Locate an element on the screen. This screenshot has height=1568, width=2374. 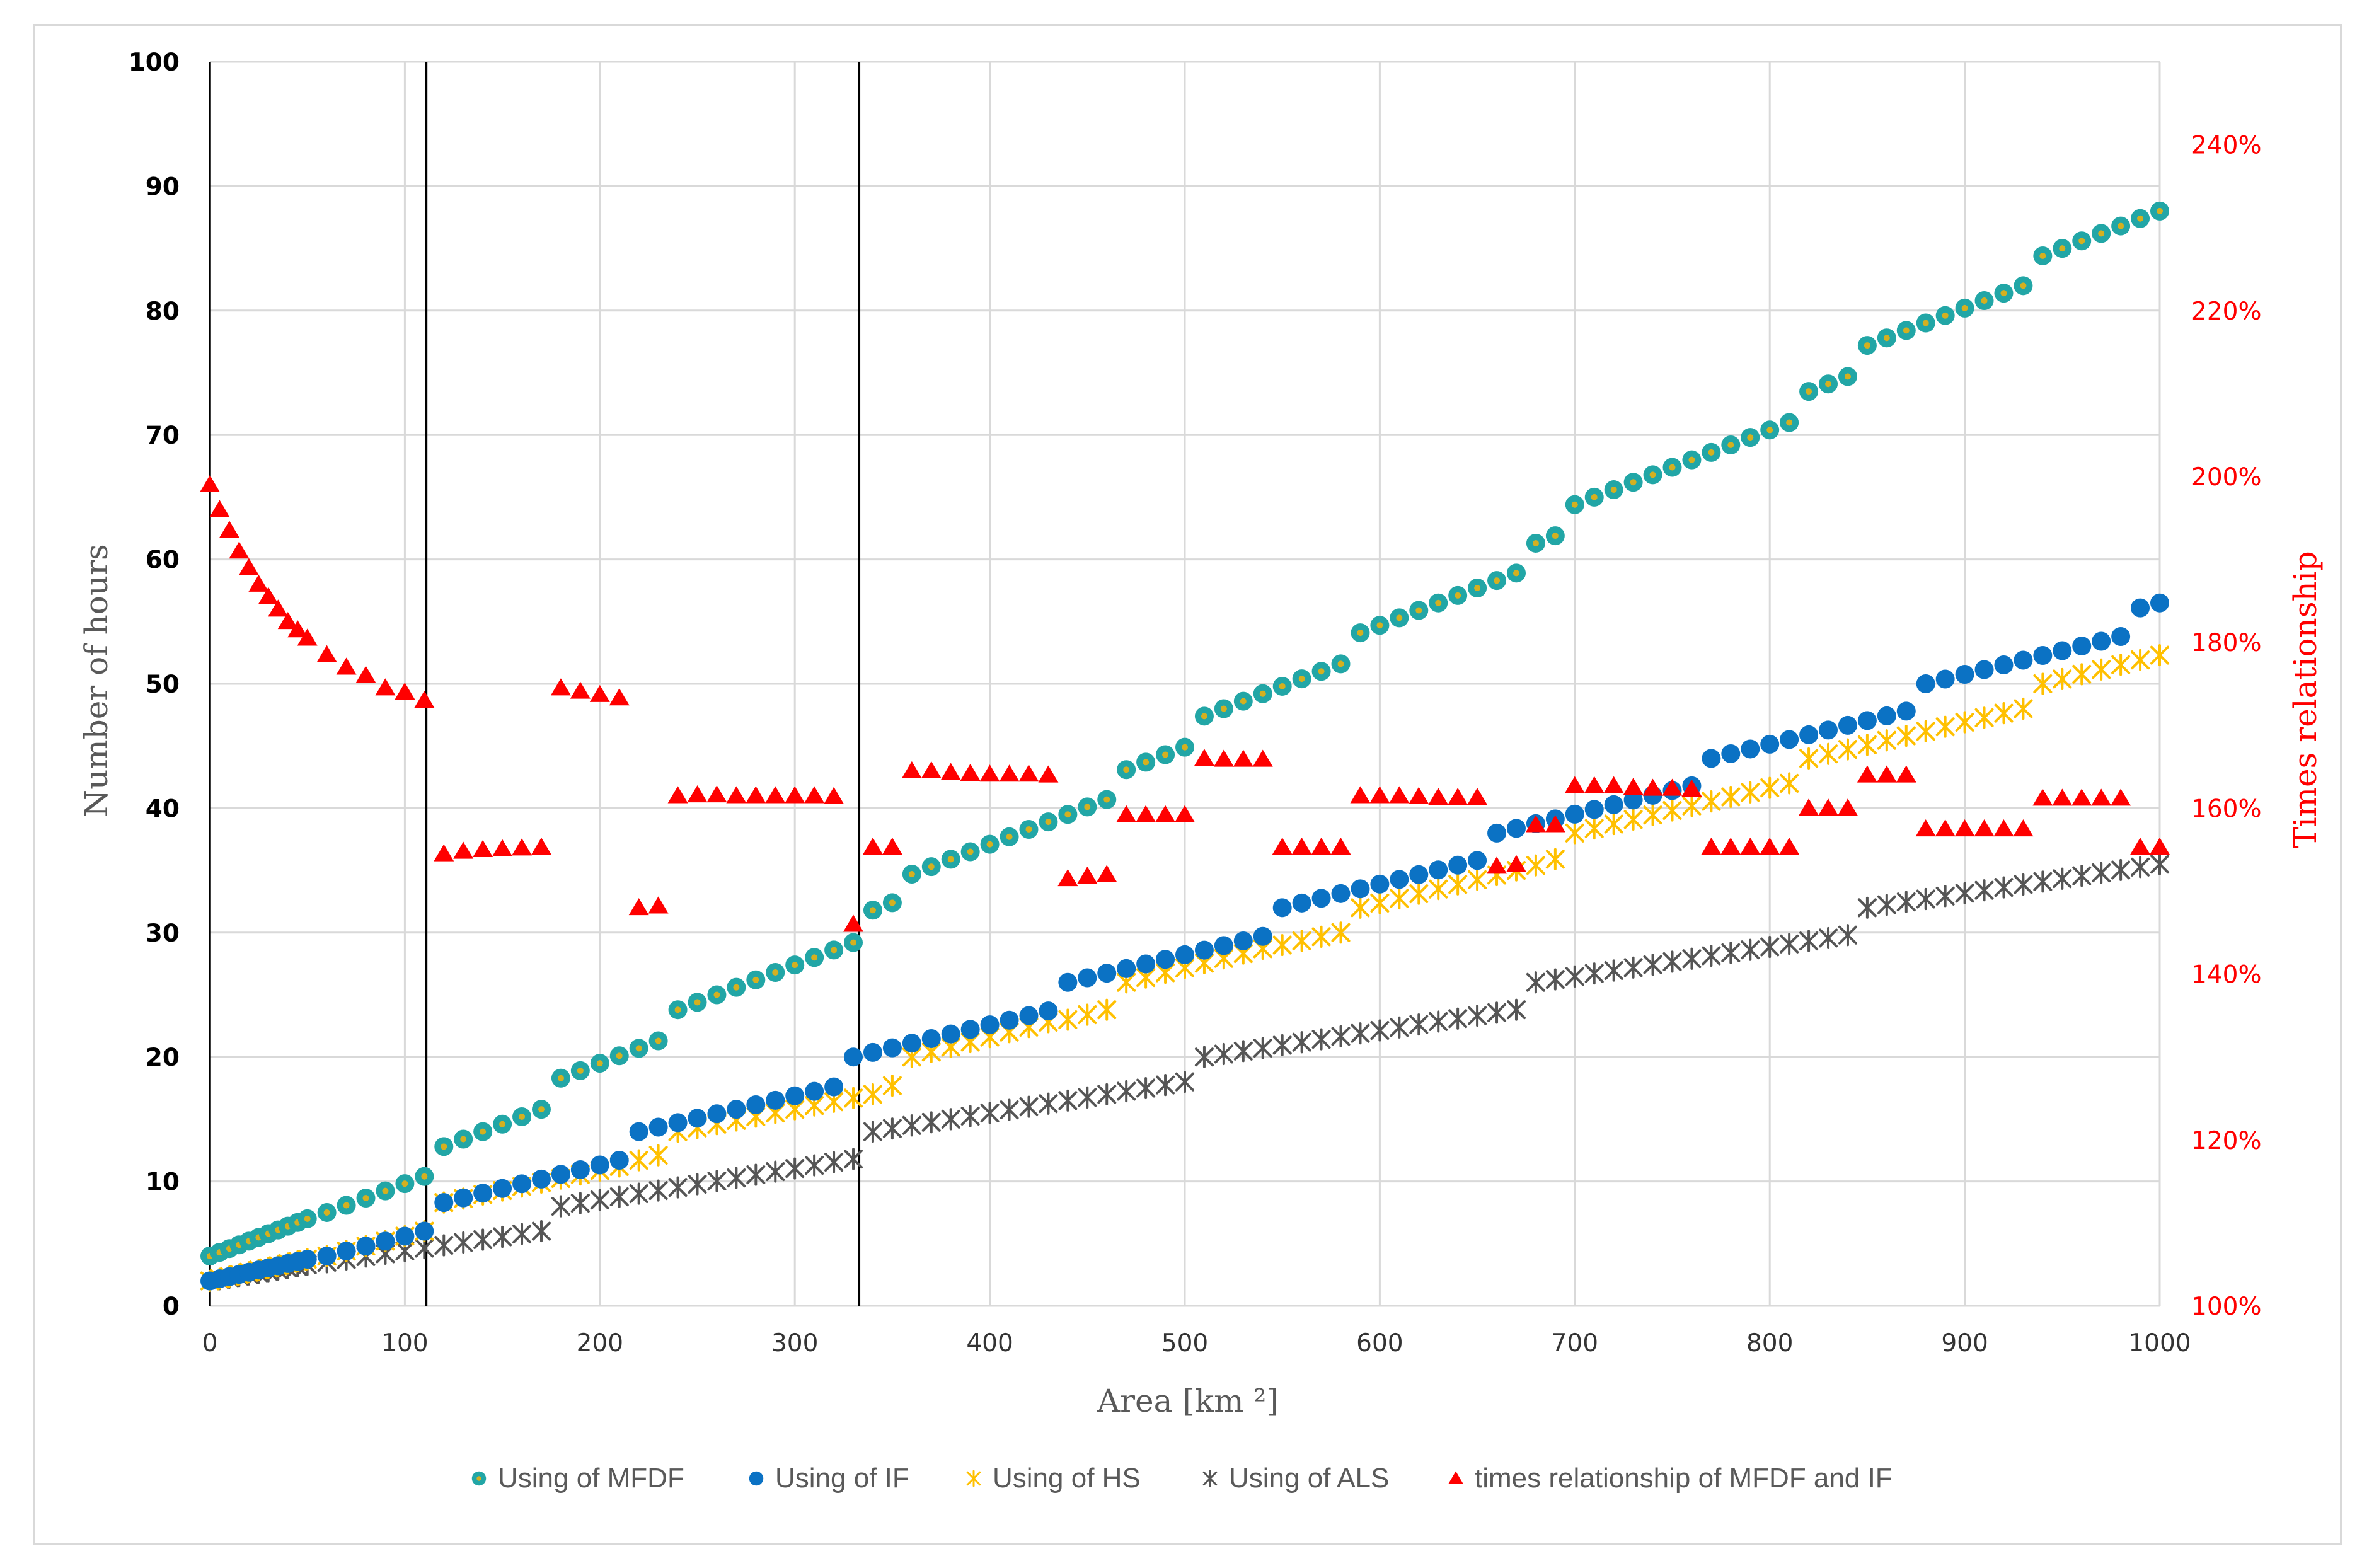
y2-tick-label: 140% is located at coordinates (2226, 975).